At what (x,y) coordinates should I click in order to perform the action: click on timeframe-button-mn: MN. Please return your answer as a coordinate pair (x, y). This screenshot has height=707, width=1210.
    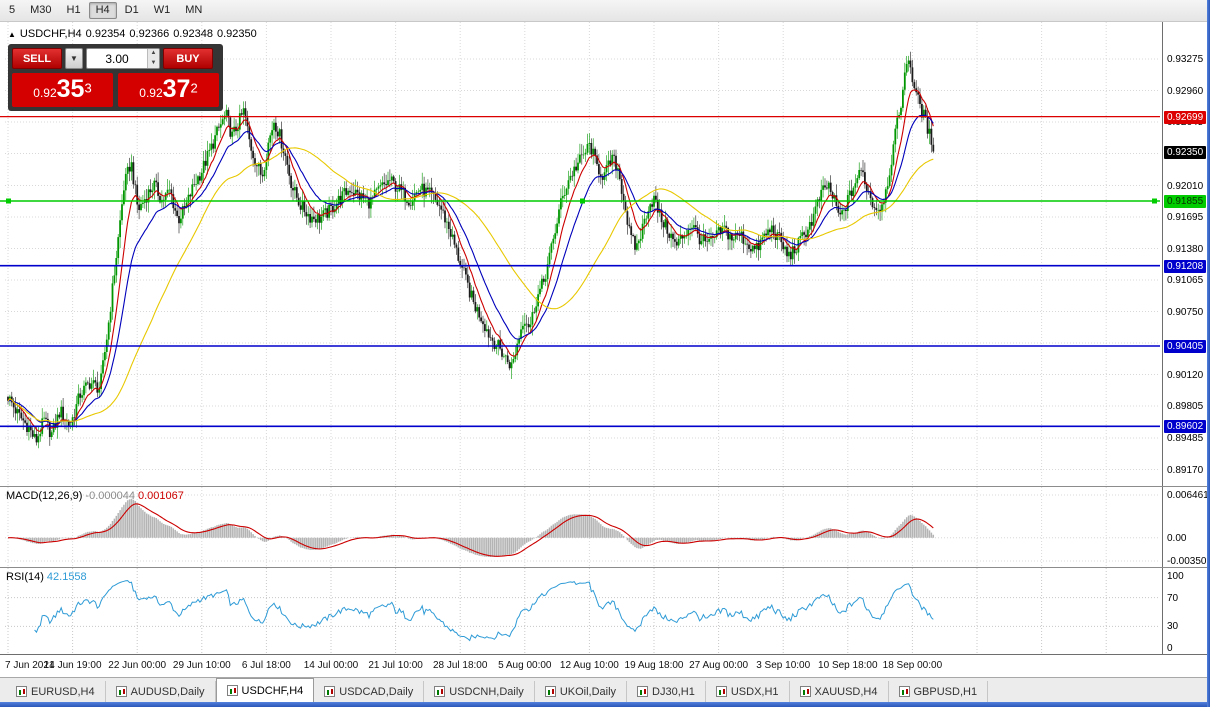
    Looking at the image, I should click on (194, 10).